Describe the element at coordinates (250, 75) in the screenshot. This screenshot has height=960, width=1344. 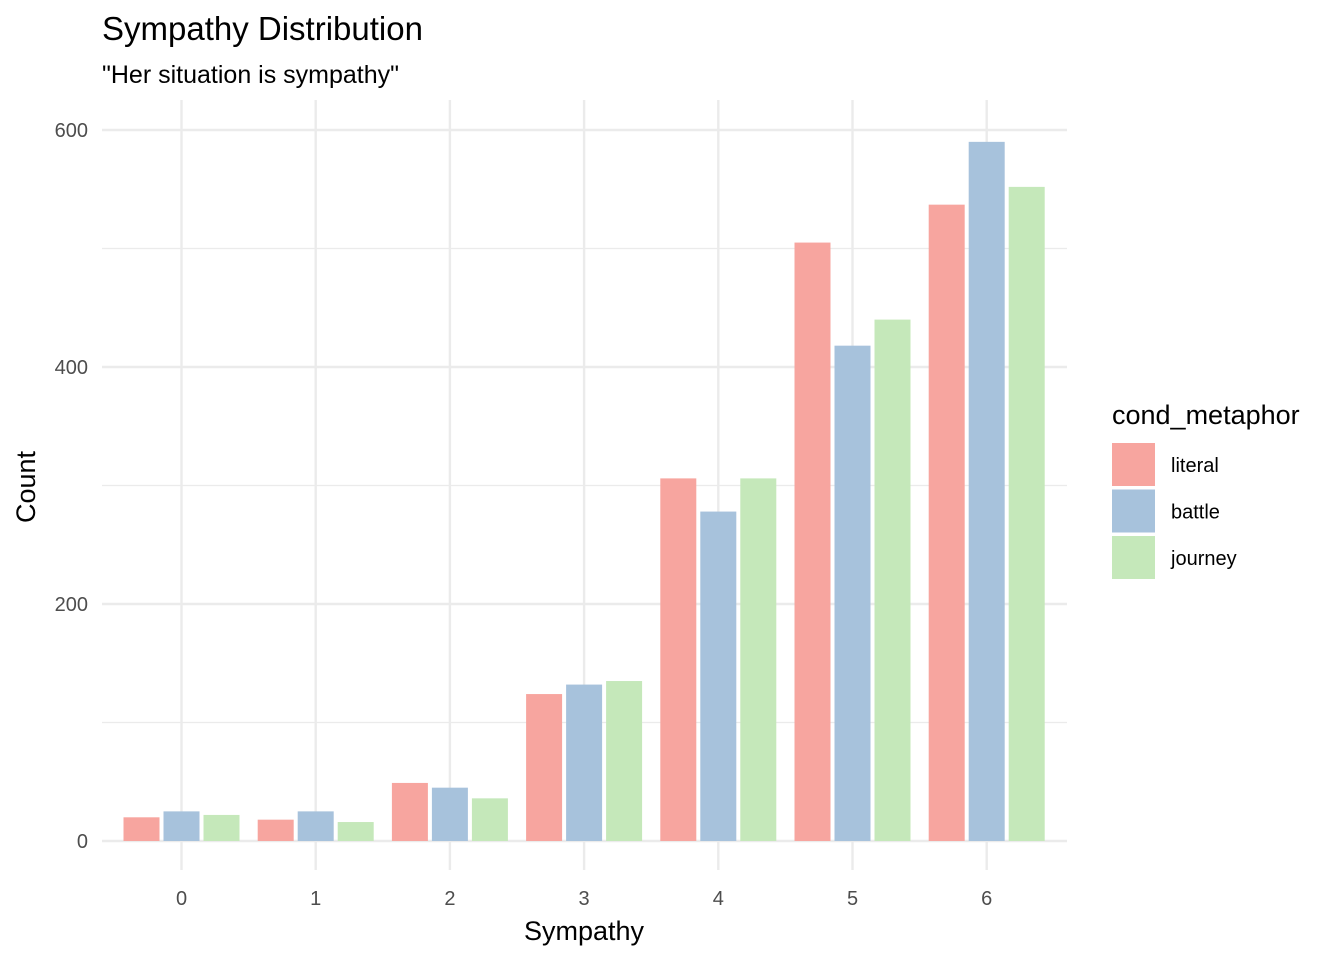
I see `chart-subtitle: "Her situation is sympathy"` at that location.